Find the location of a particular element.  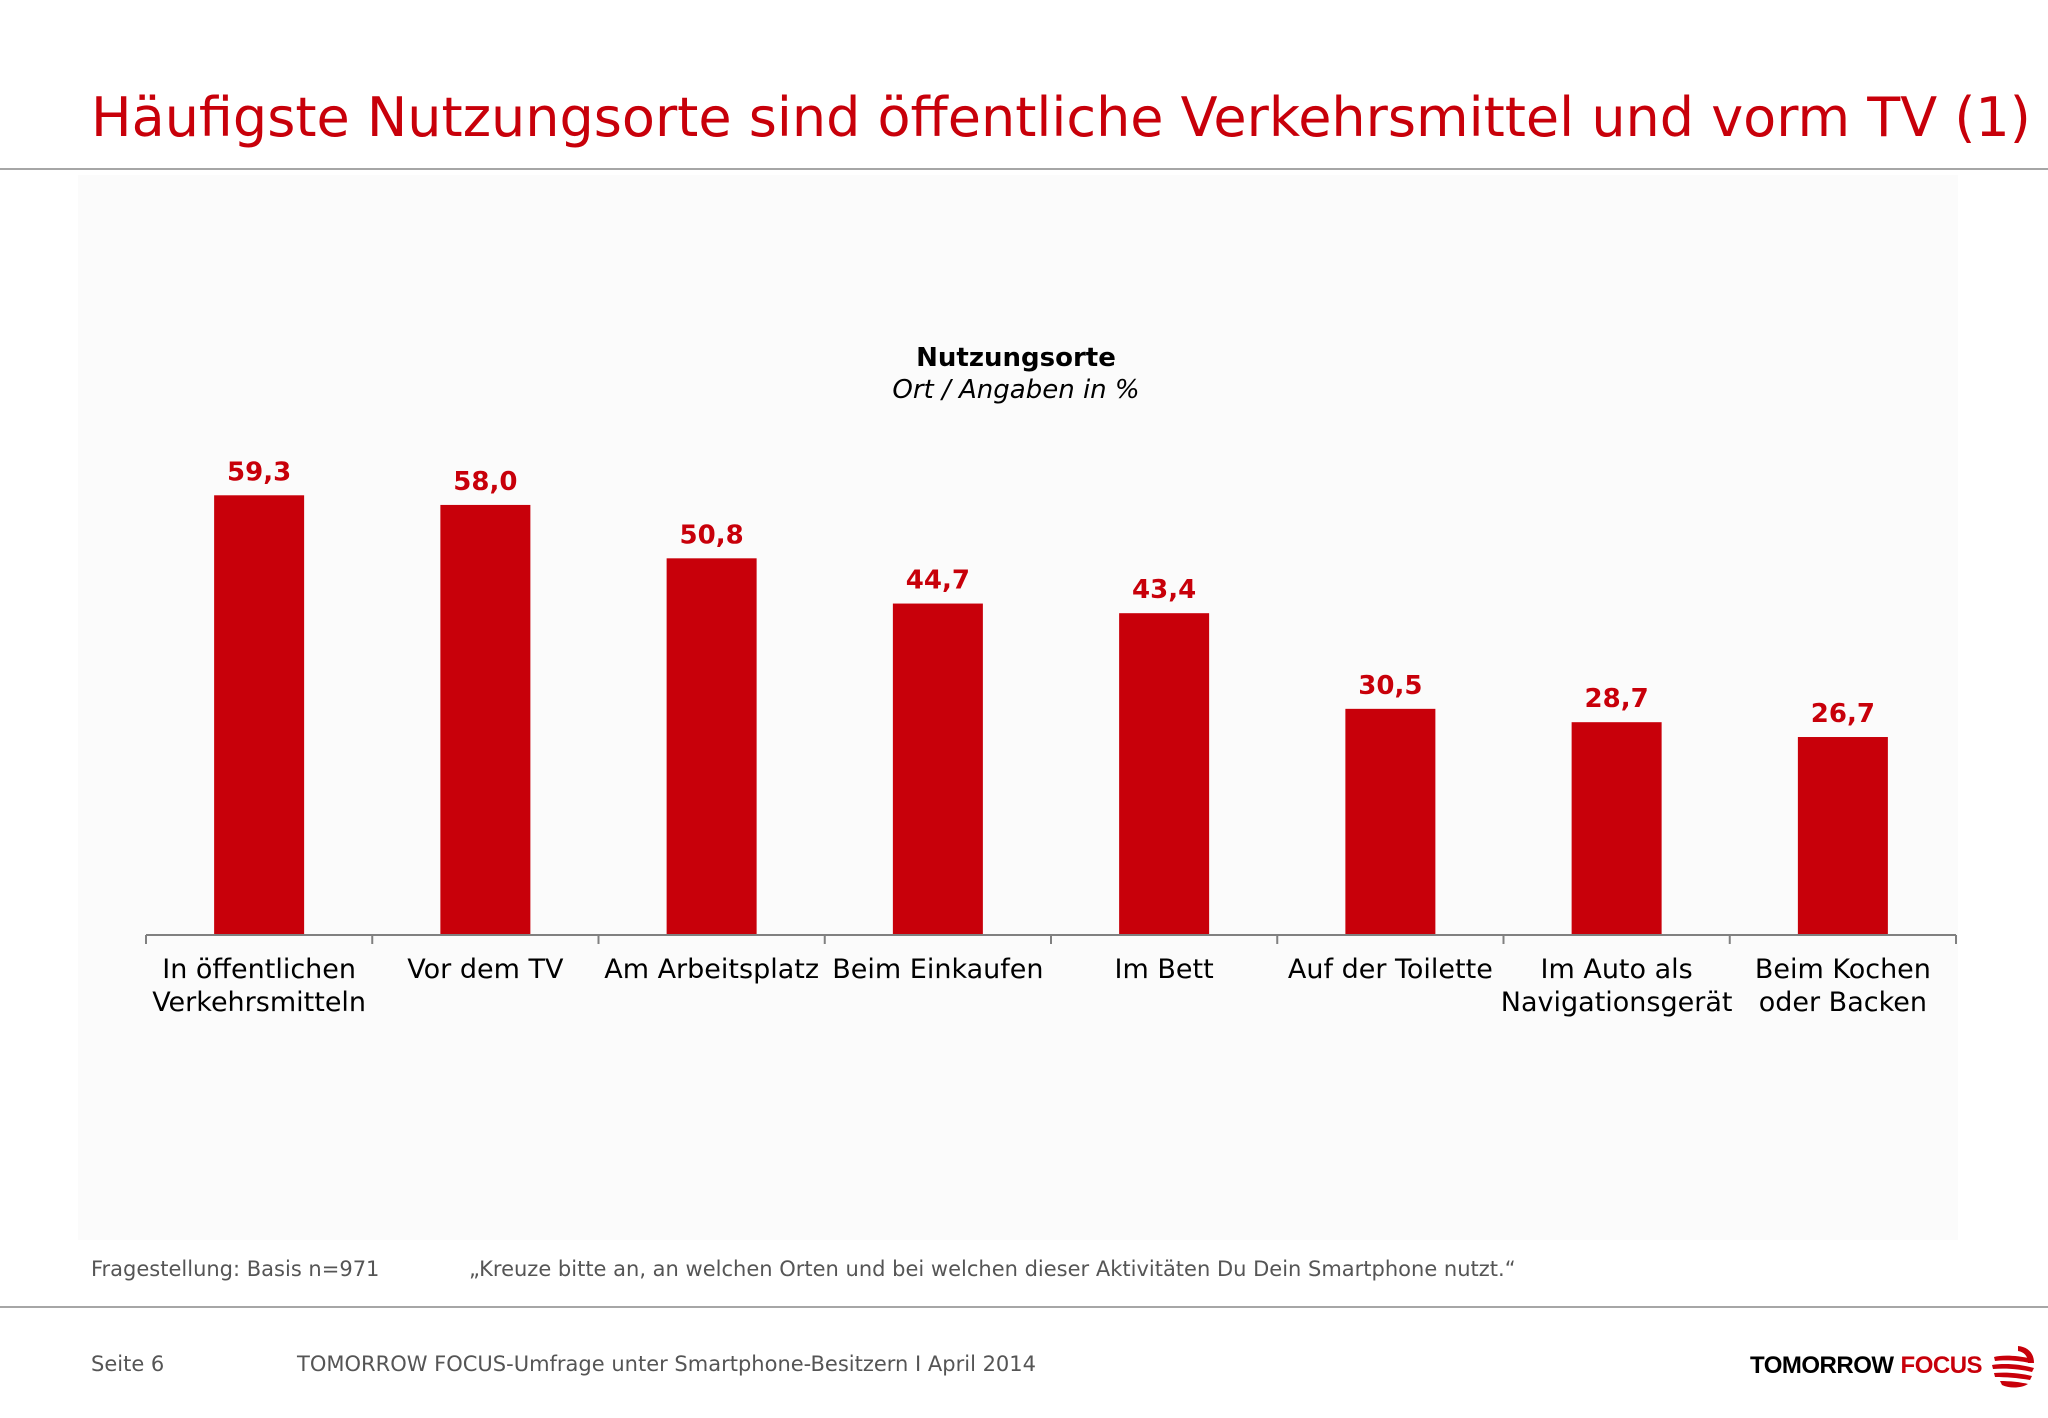

chart-subtitle: Ort / Angaben in % is located at coordinates (1015, 390).